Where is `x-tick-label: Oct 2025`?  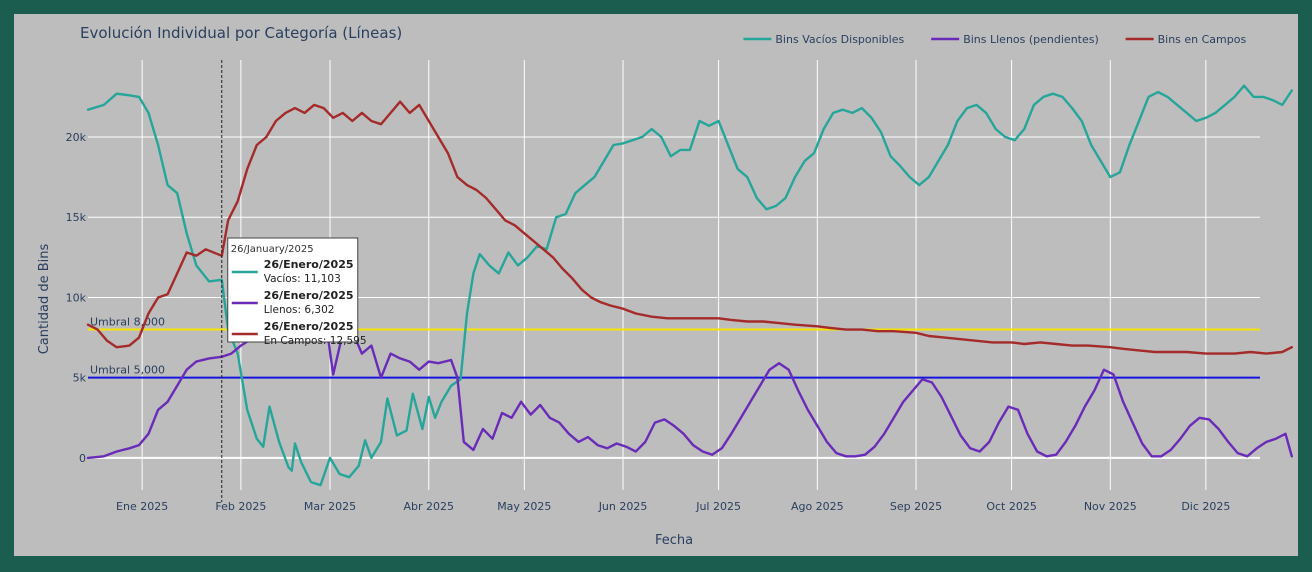
x-tick-label: Oct 2025 is located at coordinates (1011, 506).